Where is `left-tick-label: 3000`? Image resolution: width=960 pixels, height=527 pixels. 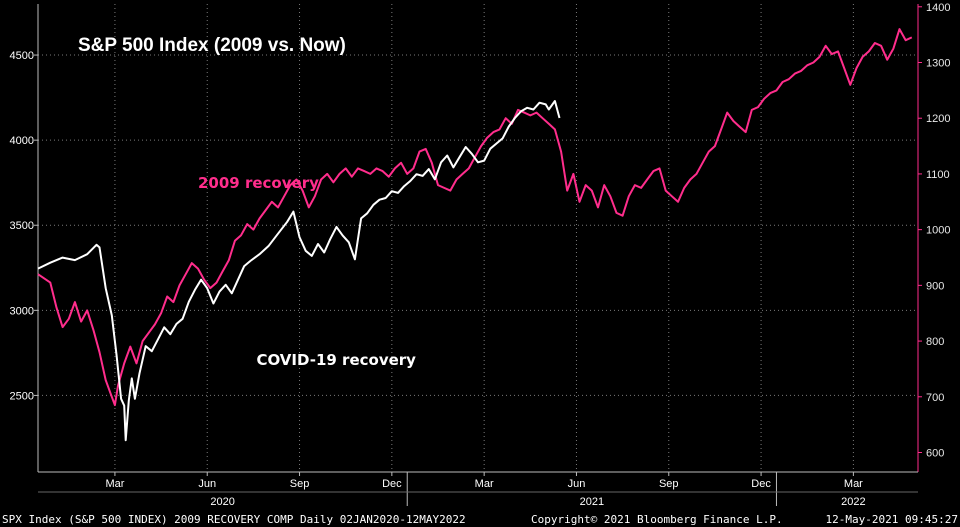 left-tick-label: 3000 is located at coordinates (22, 311).